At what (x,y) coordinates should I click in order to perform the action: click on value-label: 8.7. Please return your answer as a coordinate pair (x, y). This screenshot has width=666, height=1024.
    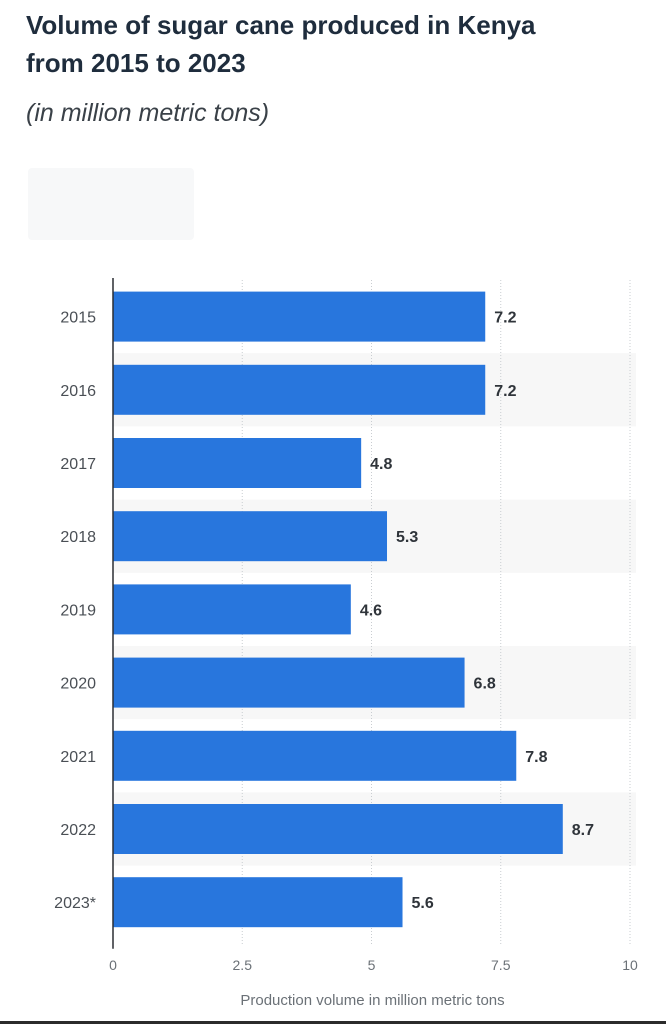
    Looking at the image, I should click on (583, 830).